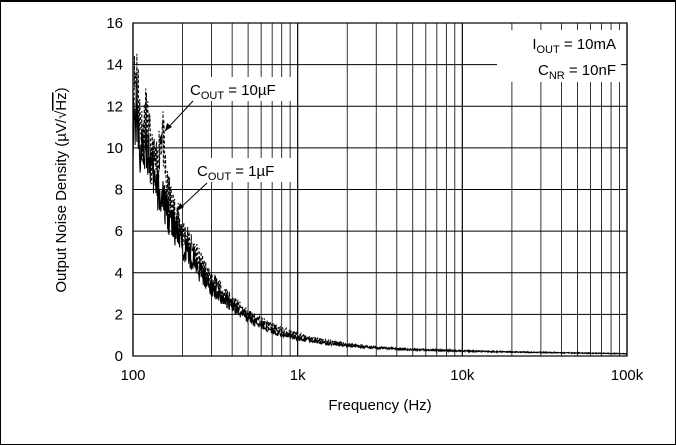  I want to click on label-bg-10uf, so click(240, 89).